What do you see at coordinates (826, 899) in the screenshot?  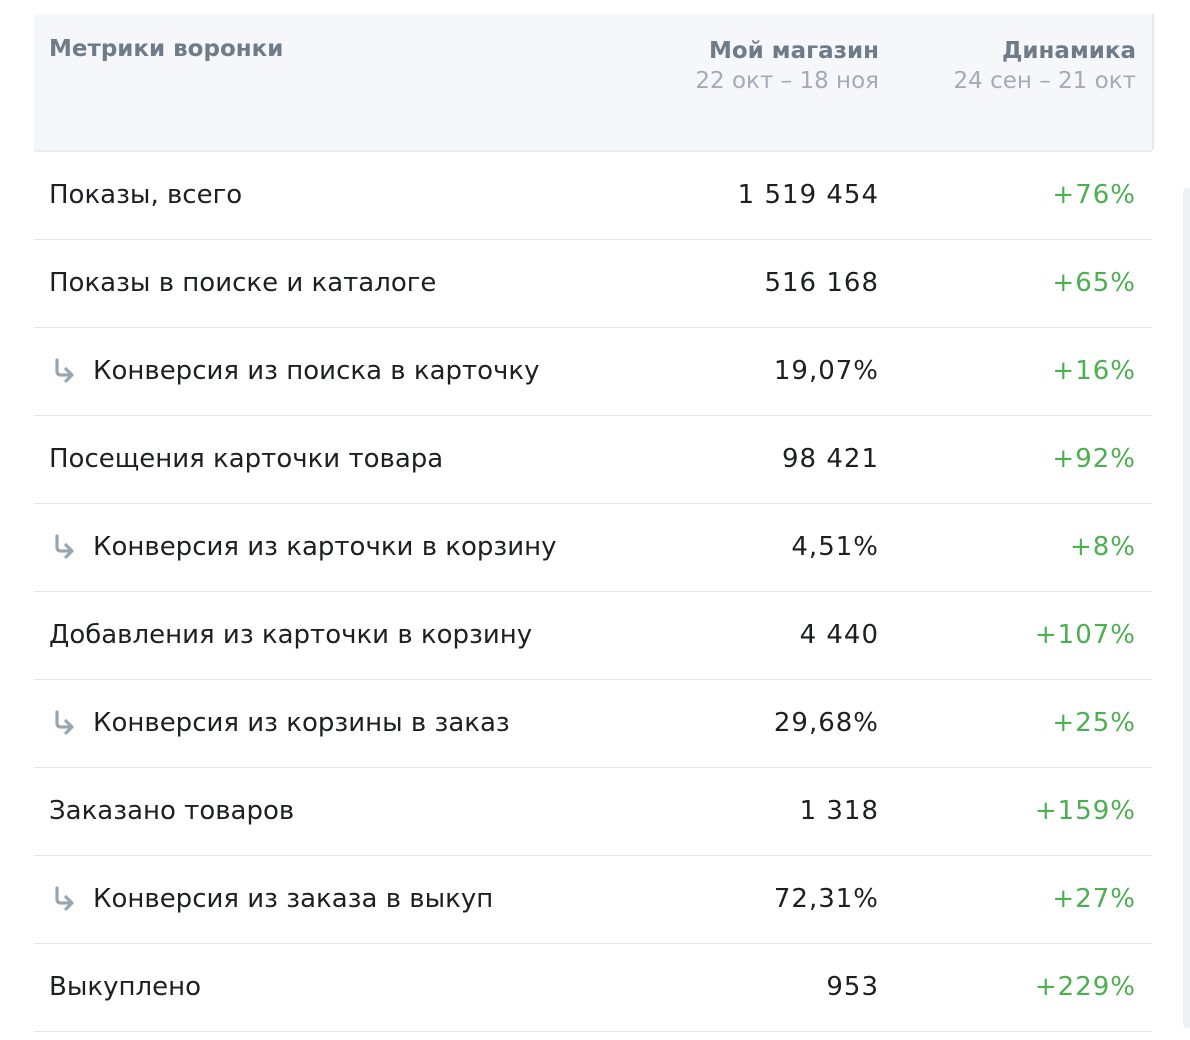 I see `metric-value: 72,31%` at bounding box center [826, 899].